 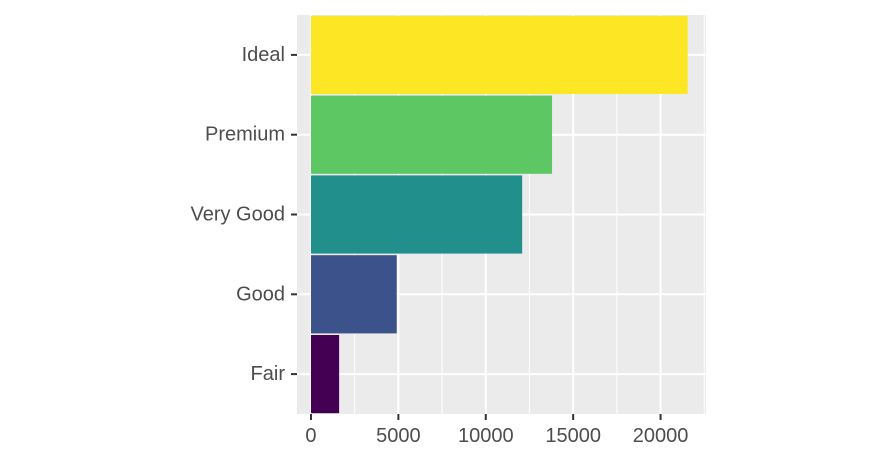 What do you see at coordinates (416, 214) in the screenshot?
I see `bar-very-good` at bounding box center [416, 214].